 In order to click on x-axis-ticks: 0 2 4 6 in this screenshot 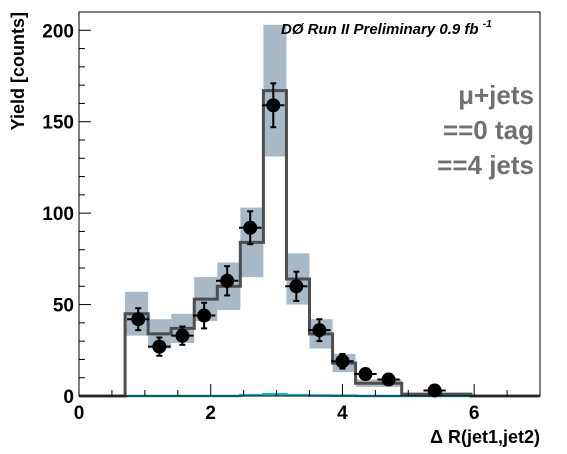, I will do `click(307, 404)`.